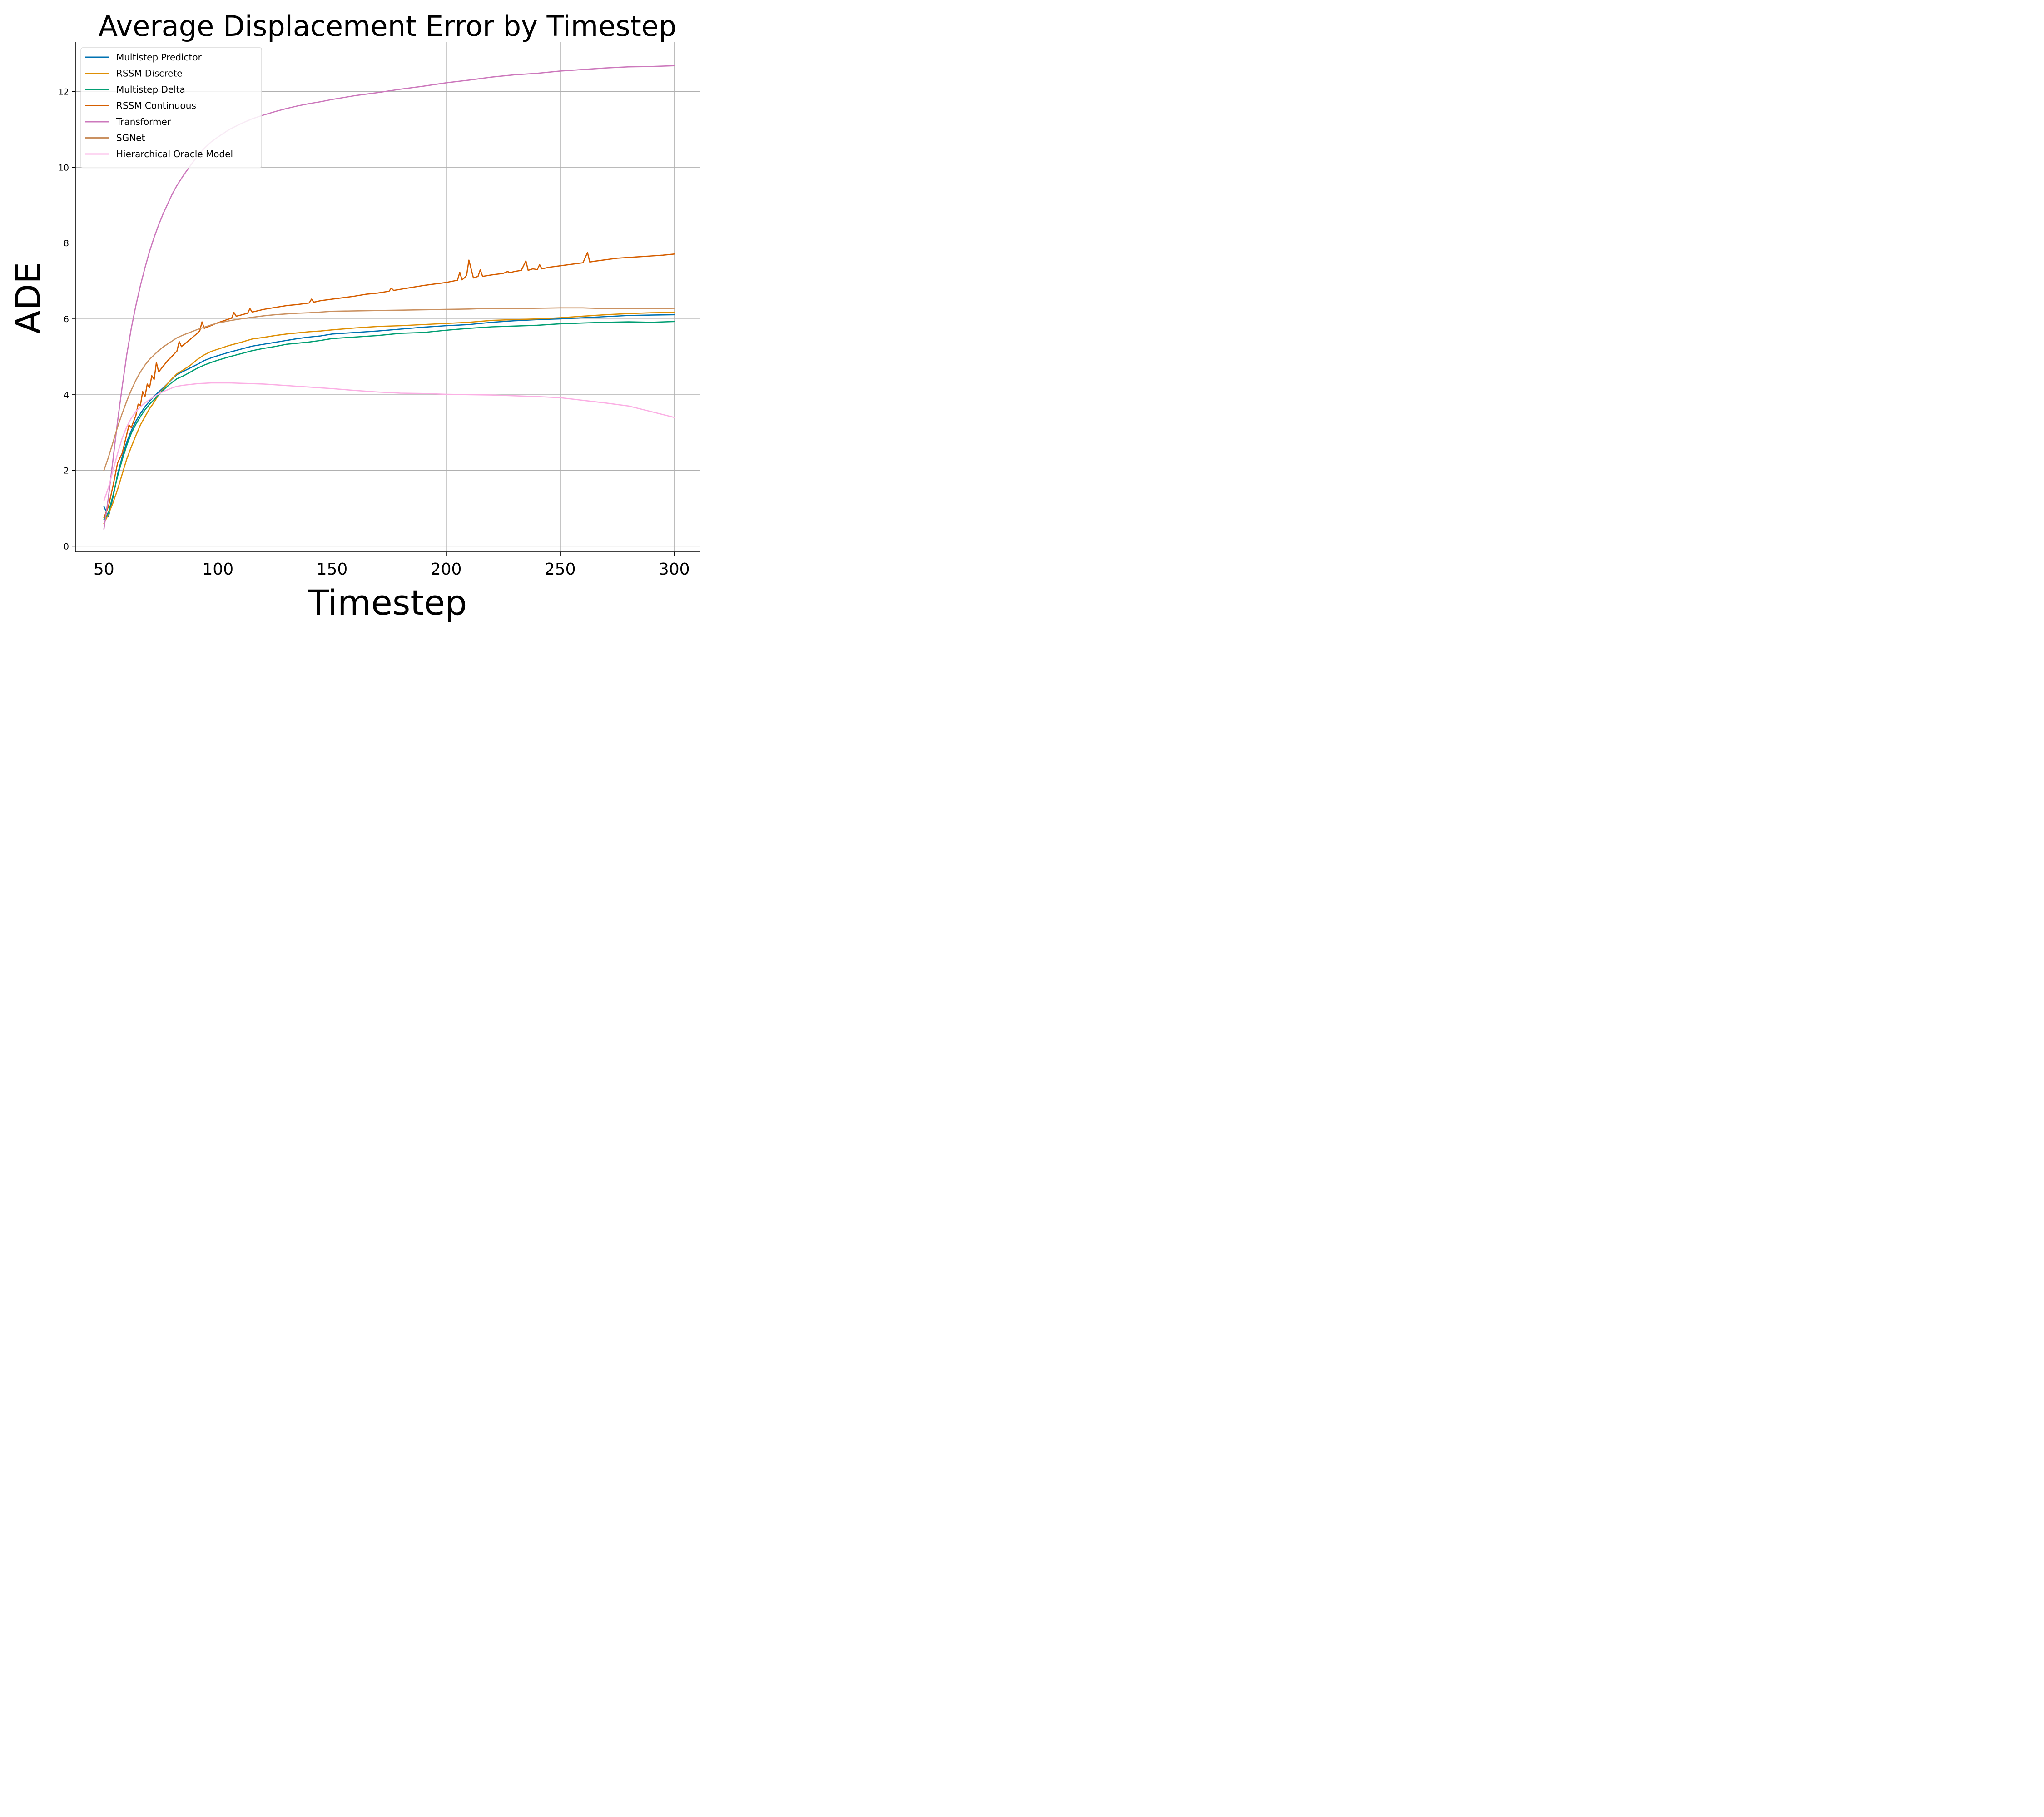 Image resolution: width=2044 pixels, height=1817 pixels. What do you see at coordinates (392, 565) in the screenshot?
I see `x-axis-ticks: 50 100 150 200 250 300` at bounding box center [392, 565].